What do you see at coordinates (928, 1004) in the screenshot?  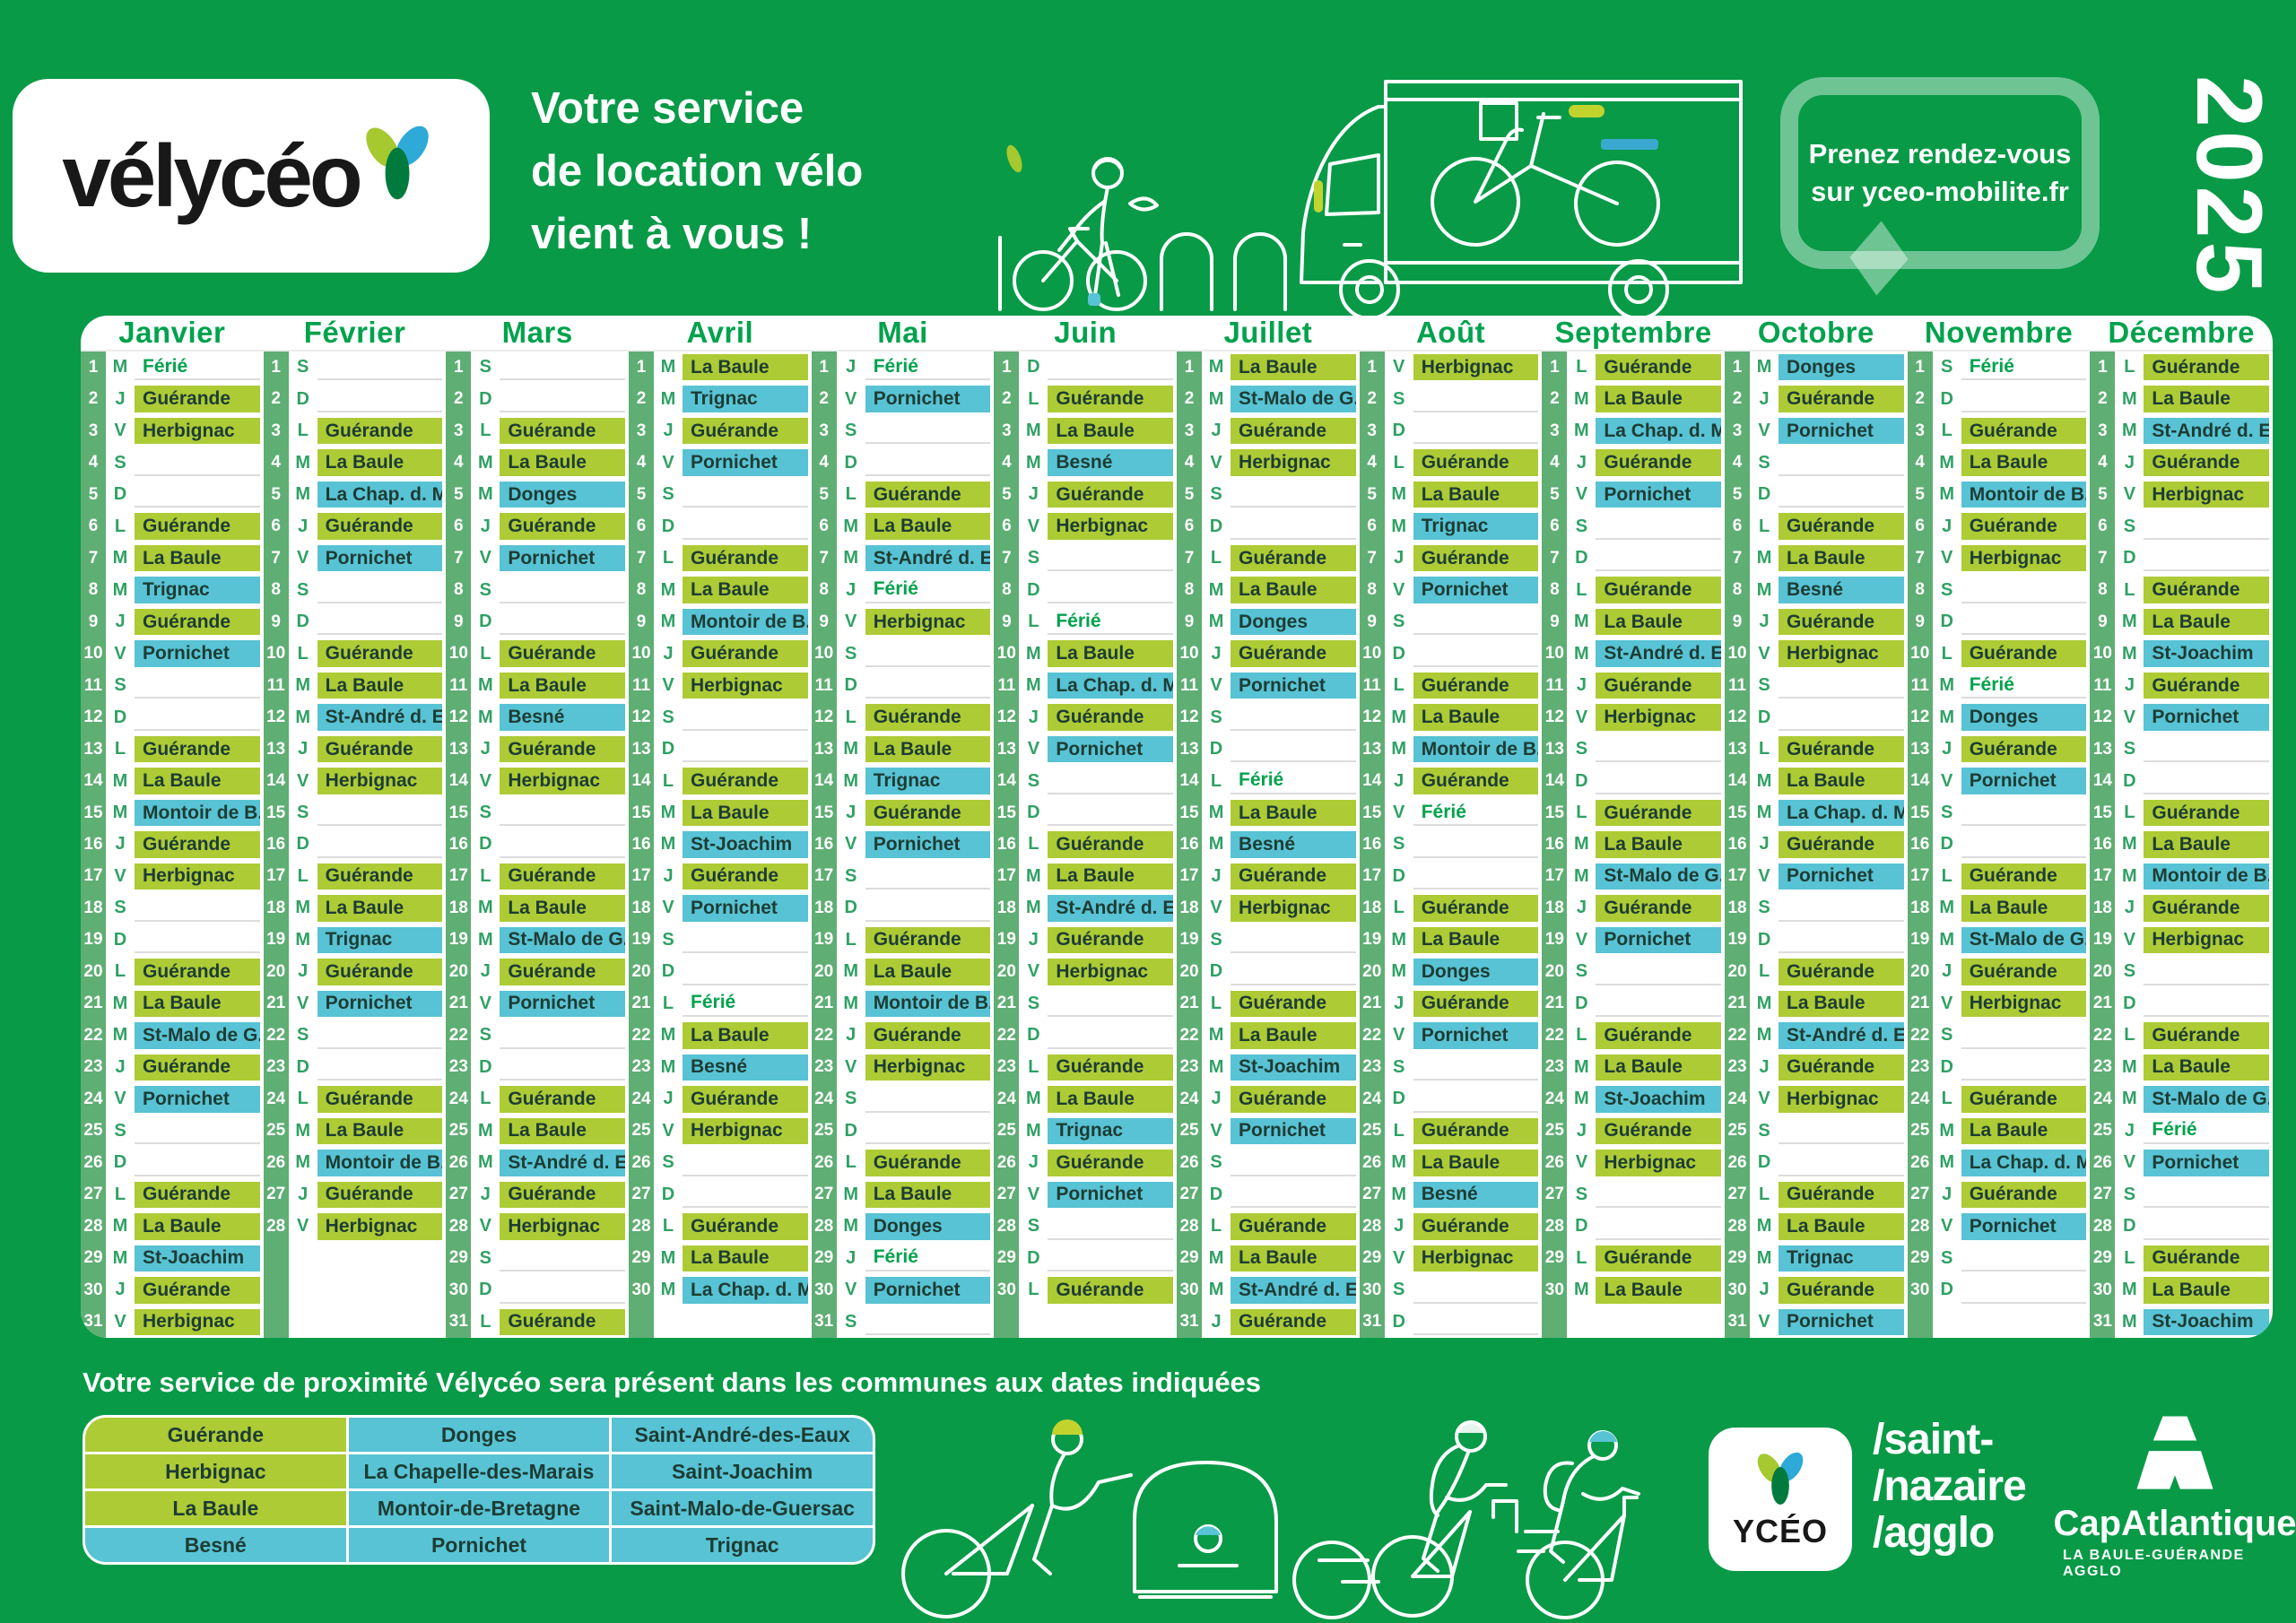 I see `commune-cell: Montoir de B.` at bounding box center [928, 1004].